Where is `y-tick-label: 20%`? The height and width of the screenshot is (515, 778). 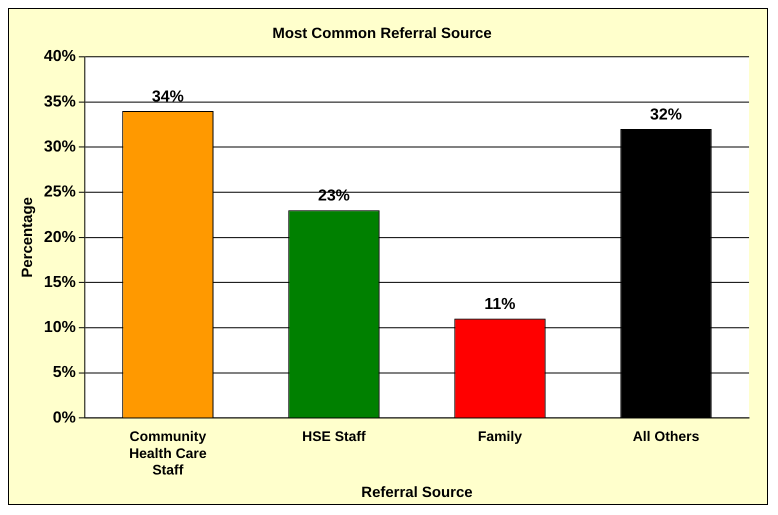 y-tick-label: 20% is located at coordinates (60, 237).